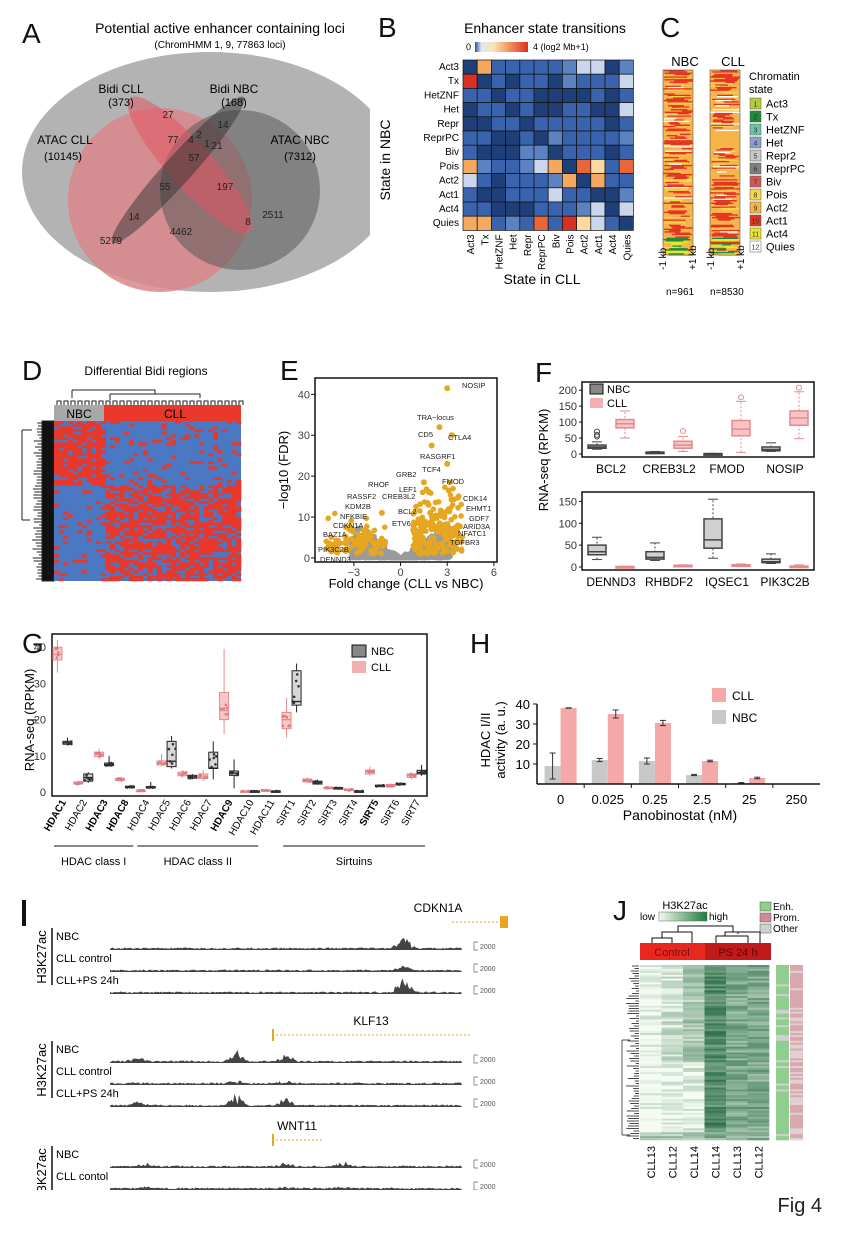  What do you see at coordinates (394, 553) in the screenshot?
I see `data-point` at bounding box center [394, 553].